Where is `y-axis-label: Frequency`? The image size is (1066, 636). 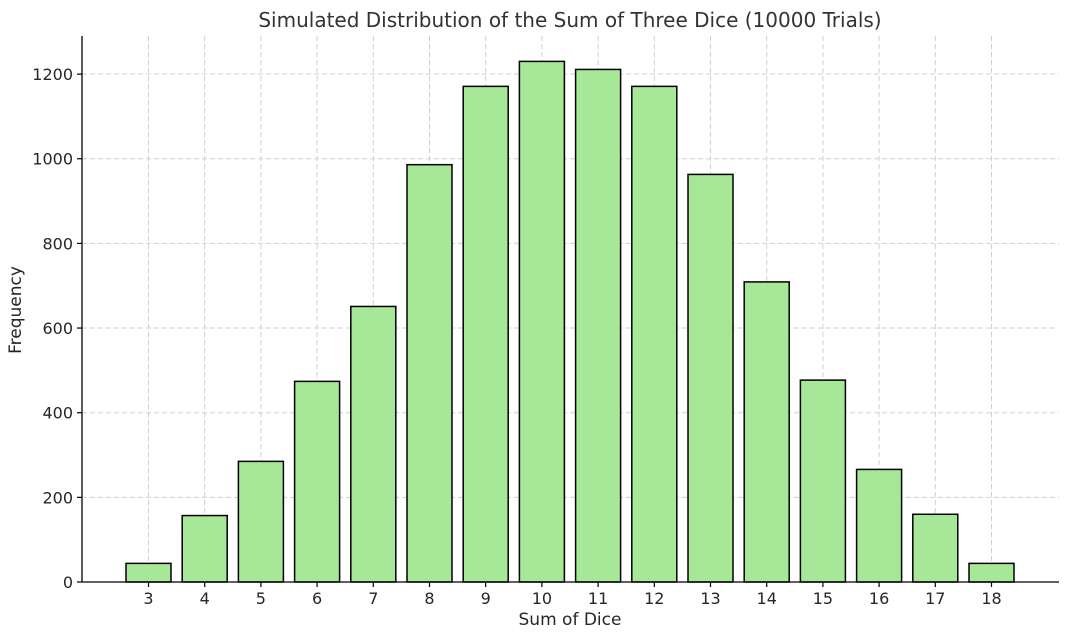
y-axis-label: Frequency is located at coordinates (16, 310).